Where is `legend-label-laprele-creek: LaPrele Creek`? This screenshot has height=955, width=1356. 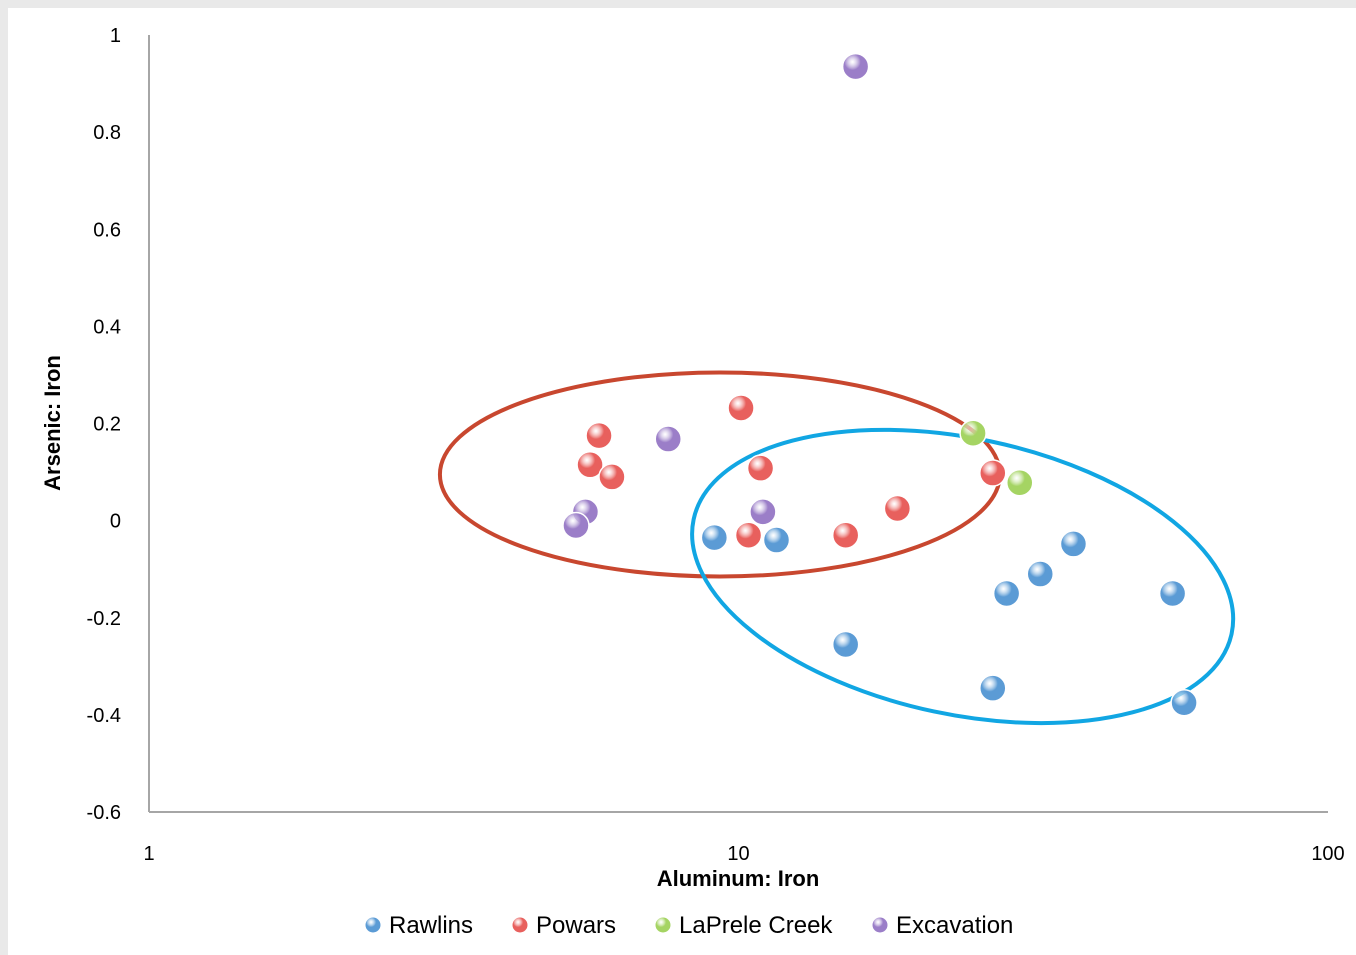
legend-label-laprele-creek: LaPrele Creek is located at coordinates (756, 925).